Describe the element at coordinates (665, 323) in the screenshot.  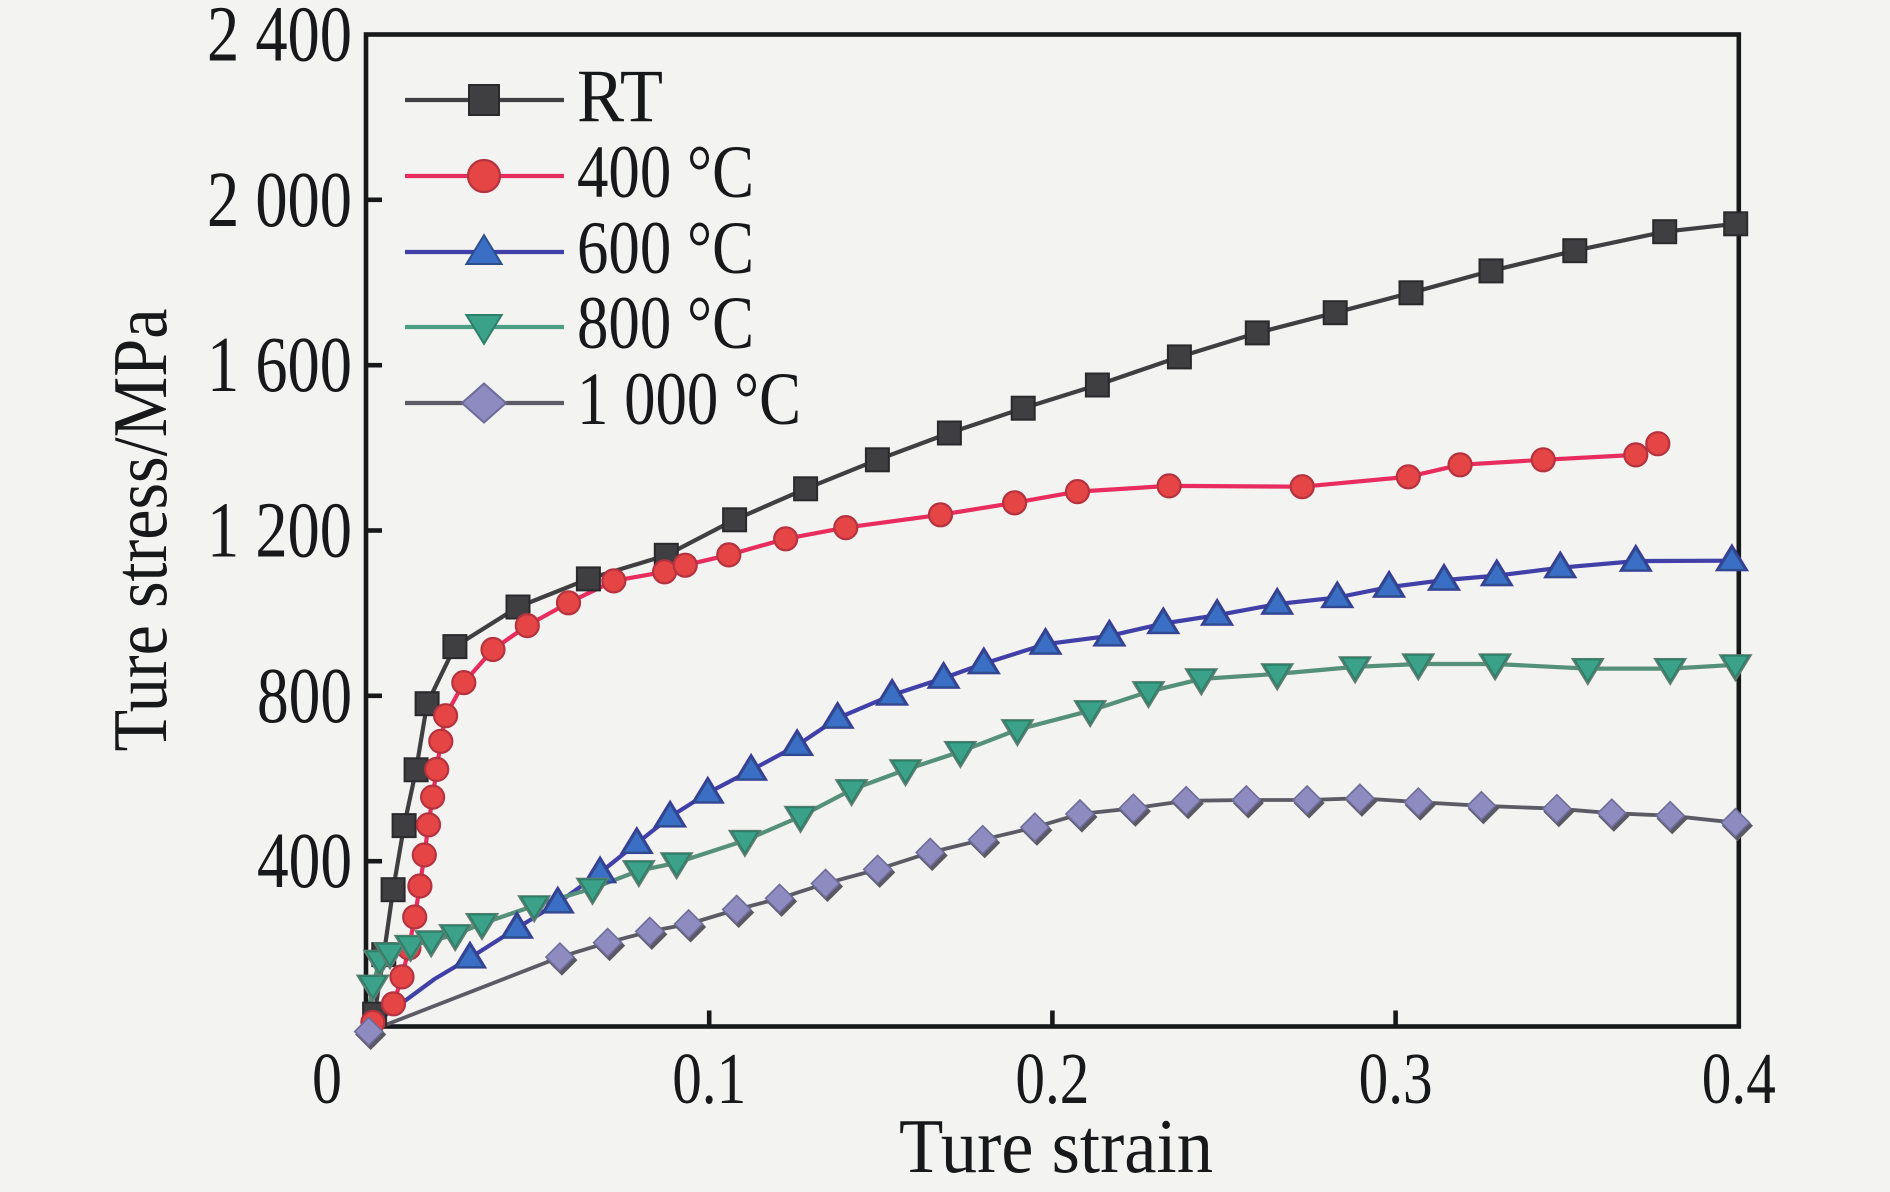
I see `svg-text: 800 °C` at that location.